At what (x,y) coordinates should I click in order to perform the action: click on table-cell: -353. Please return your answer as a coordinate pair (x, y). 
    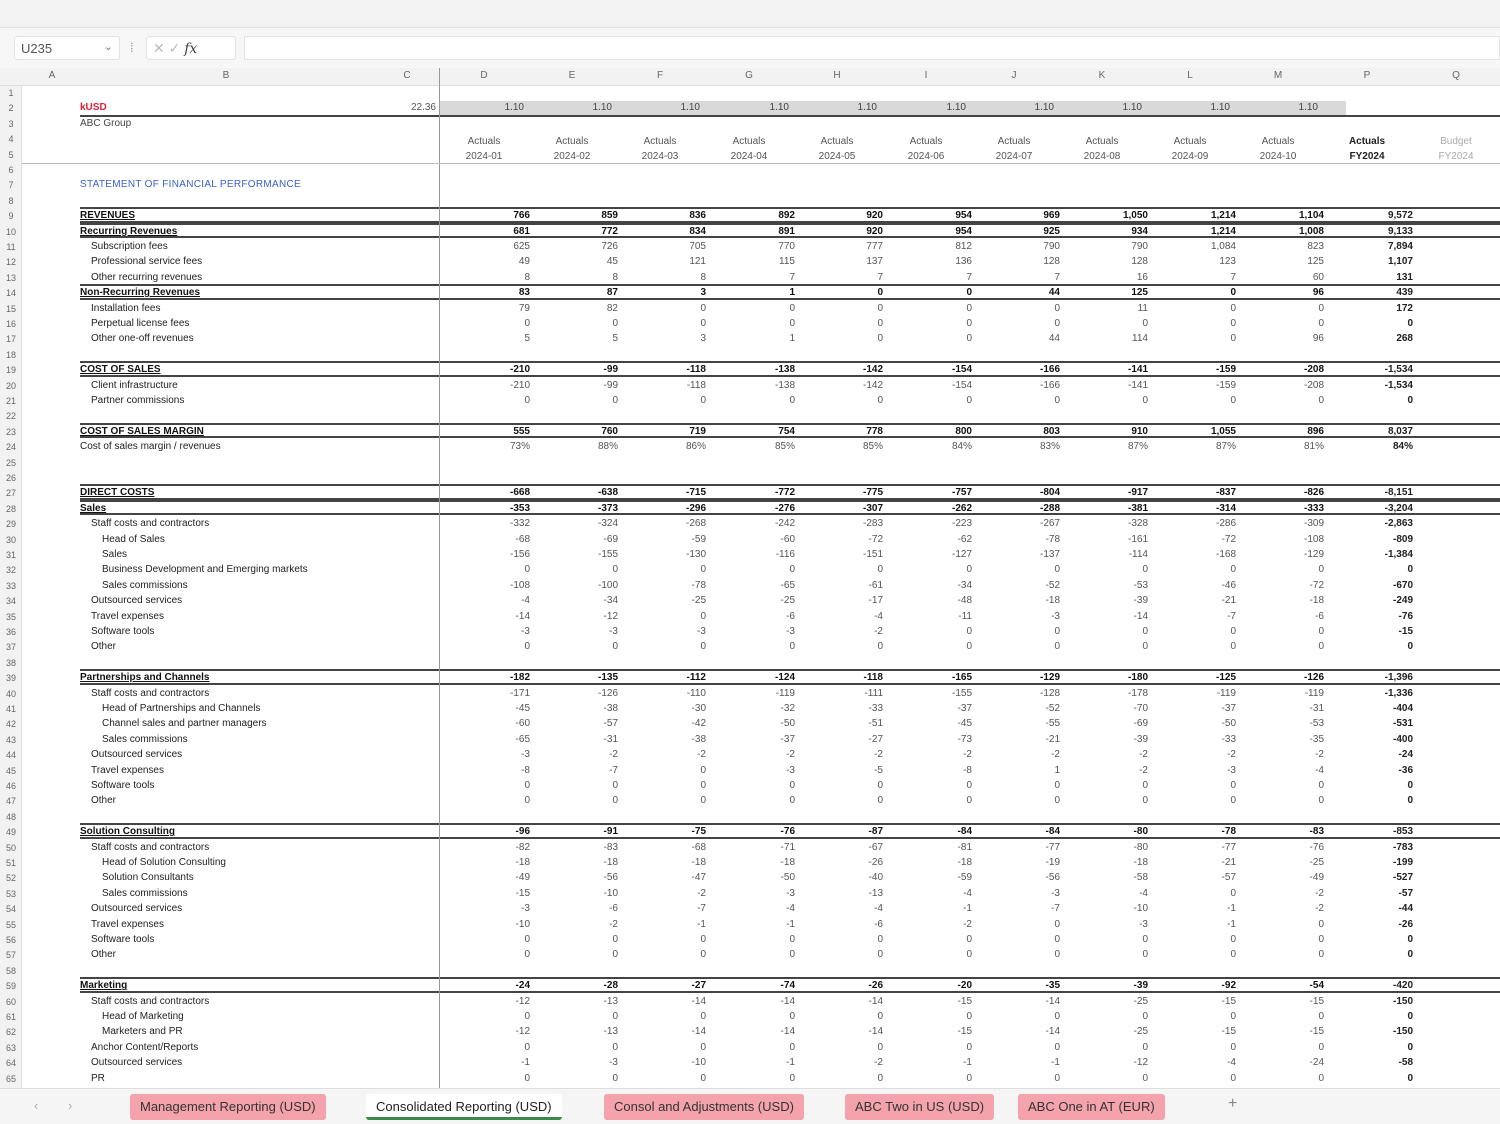
    Looking at the image, I should click on (519, 508).